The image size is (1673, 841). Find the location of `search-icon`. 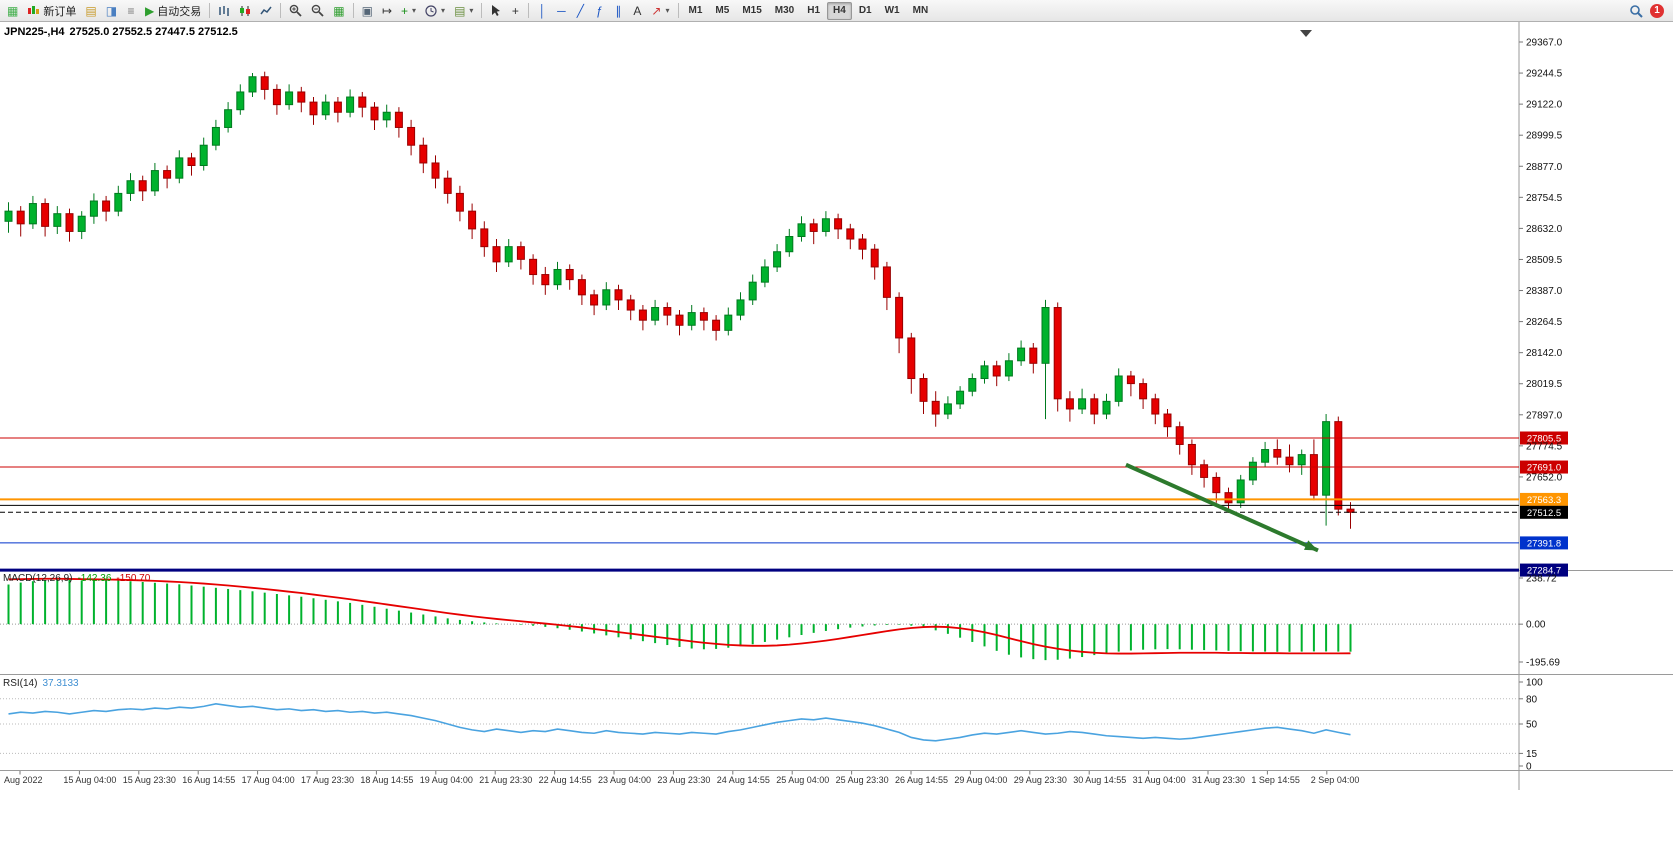

search-icon is located at coordinates (1636, 11).